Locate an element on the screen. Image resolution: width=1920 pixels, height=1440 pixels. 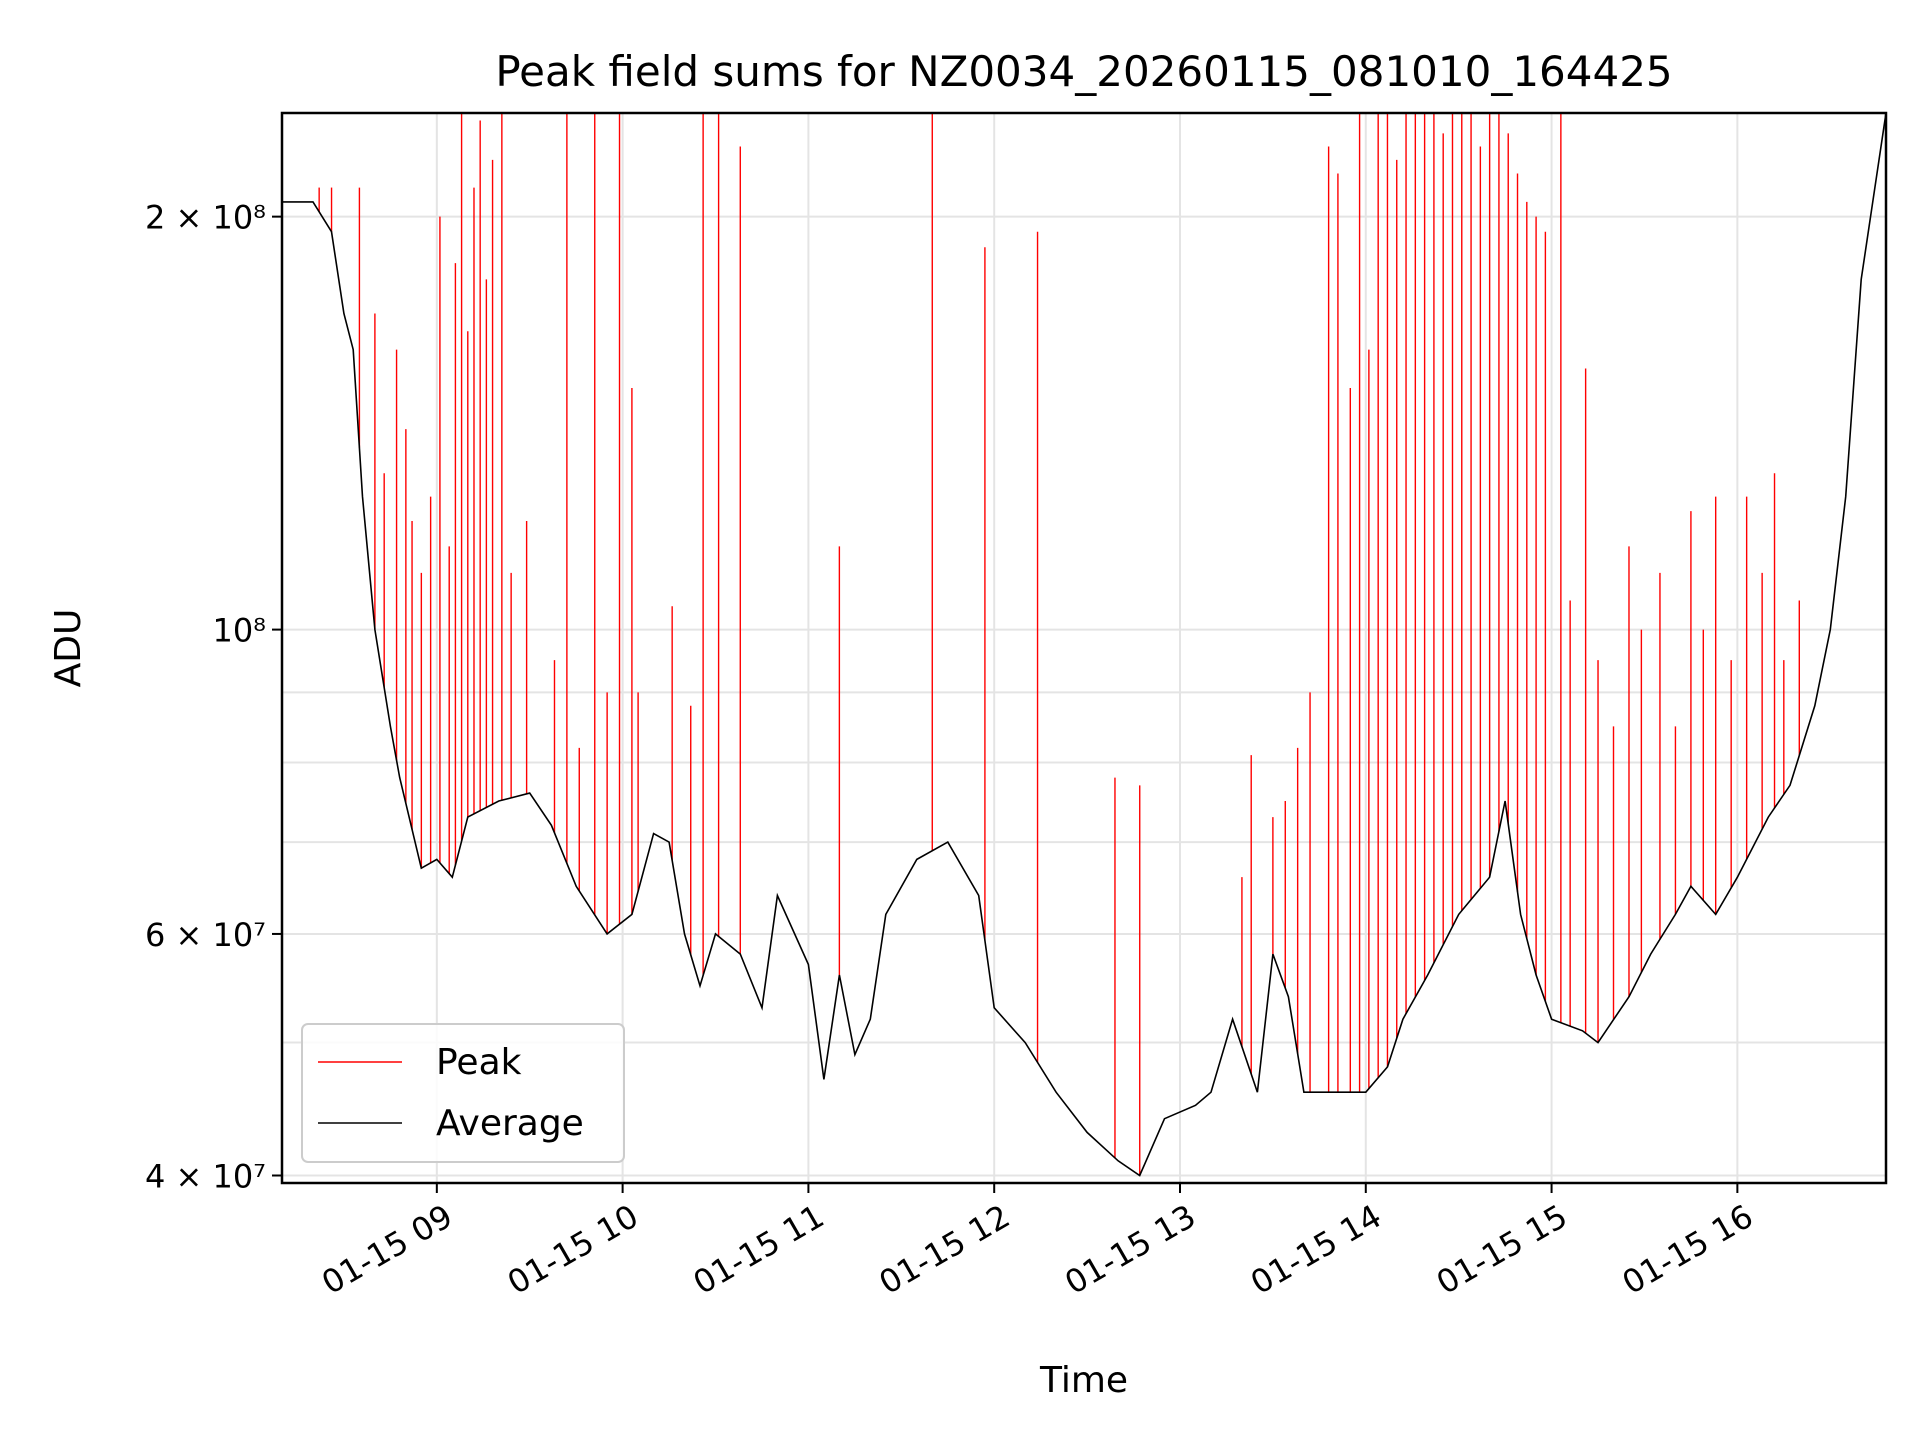
x-tick-label: 01-15 12 is located at coordinates (945, 1249).